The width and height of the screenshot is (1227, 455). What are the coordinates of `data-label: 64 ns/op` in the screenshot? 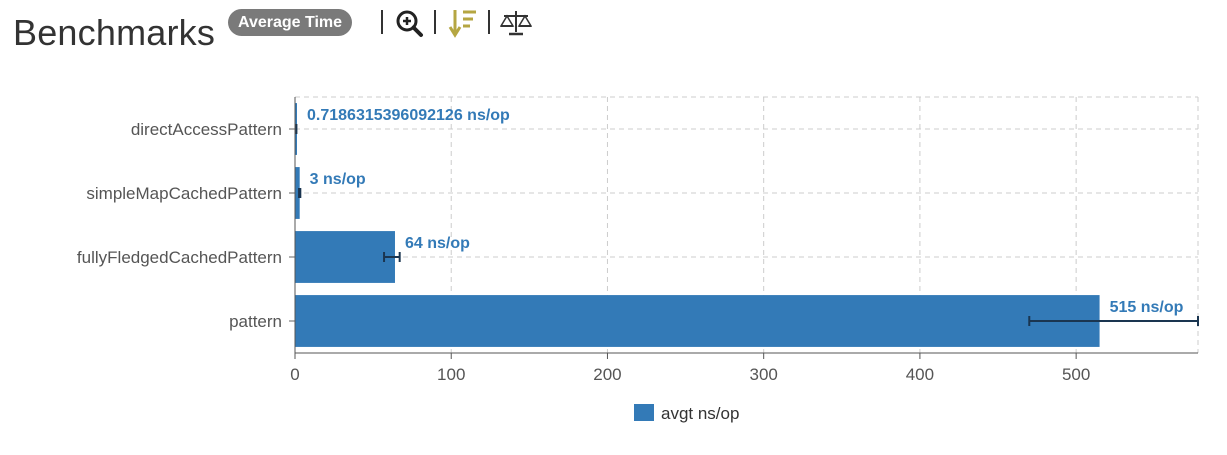 It's located at (437, 243).